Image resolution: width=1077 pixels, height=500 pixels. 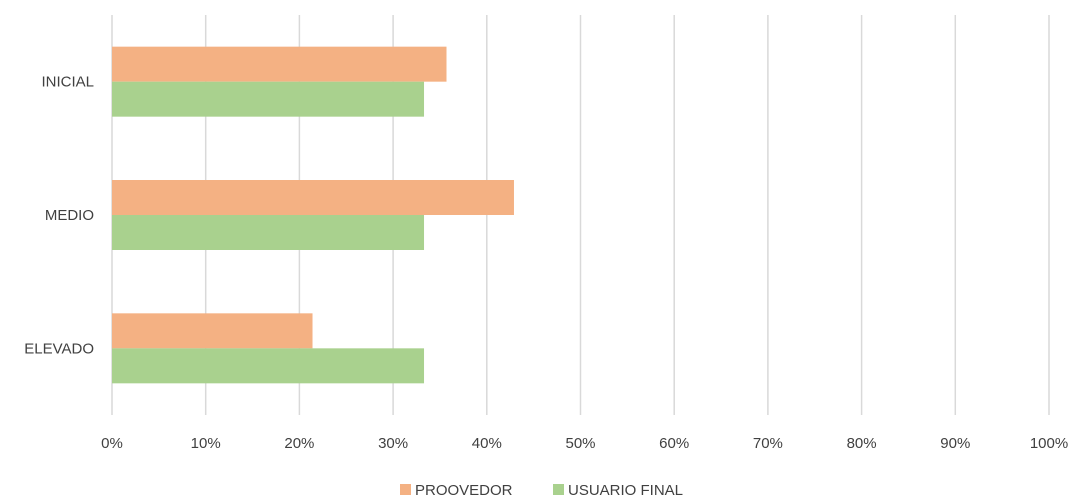 I want to click on category-label-elevado: ELEVADO, so click(x=59, y=348).